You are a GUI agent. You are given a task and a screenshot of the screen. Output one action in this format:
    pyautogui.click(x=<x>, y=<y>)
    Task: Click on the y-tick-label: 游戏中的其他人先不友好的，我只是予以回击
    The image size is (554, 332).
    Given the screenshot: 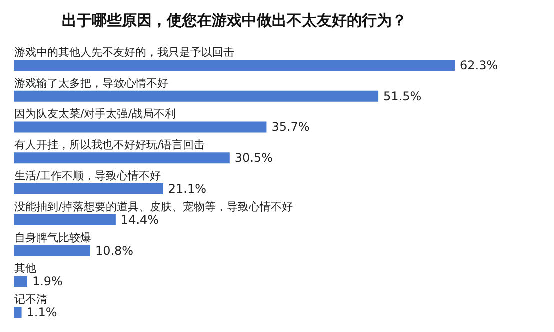 What is the action you would take?
    pyautogui.click(x=124, y=52)
    